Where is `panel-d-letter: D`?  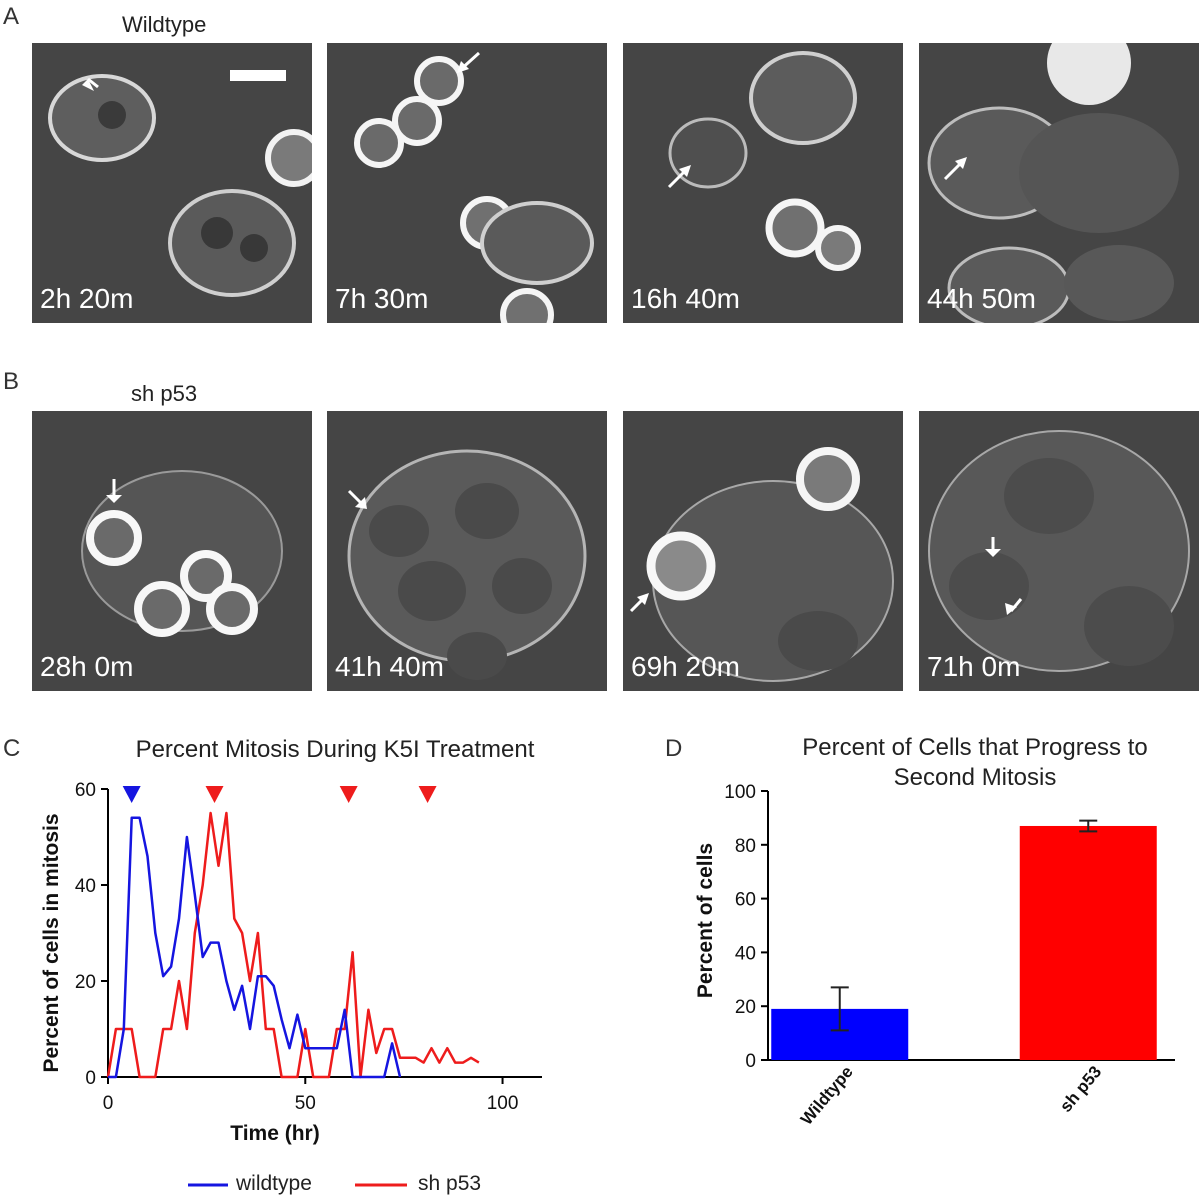 panel-d-letter: D is located at coordinates (674, 748).